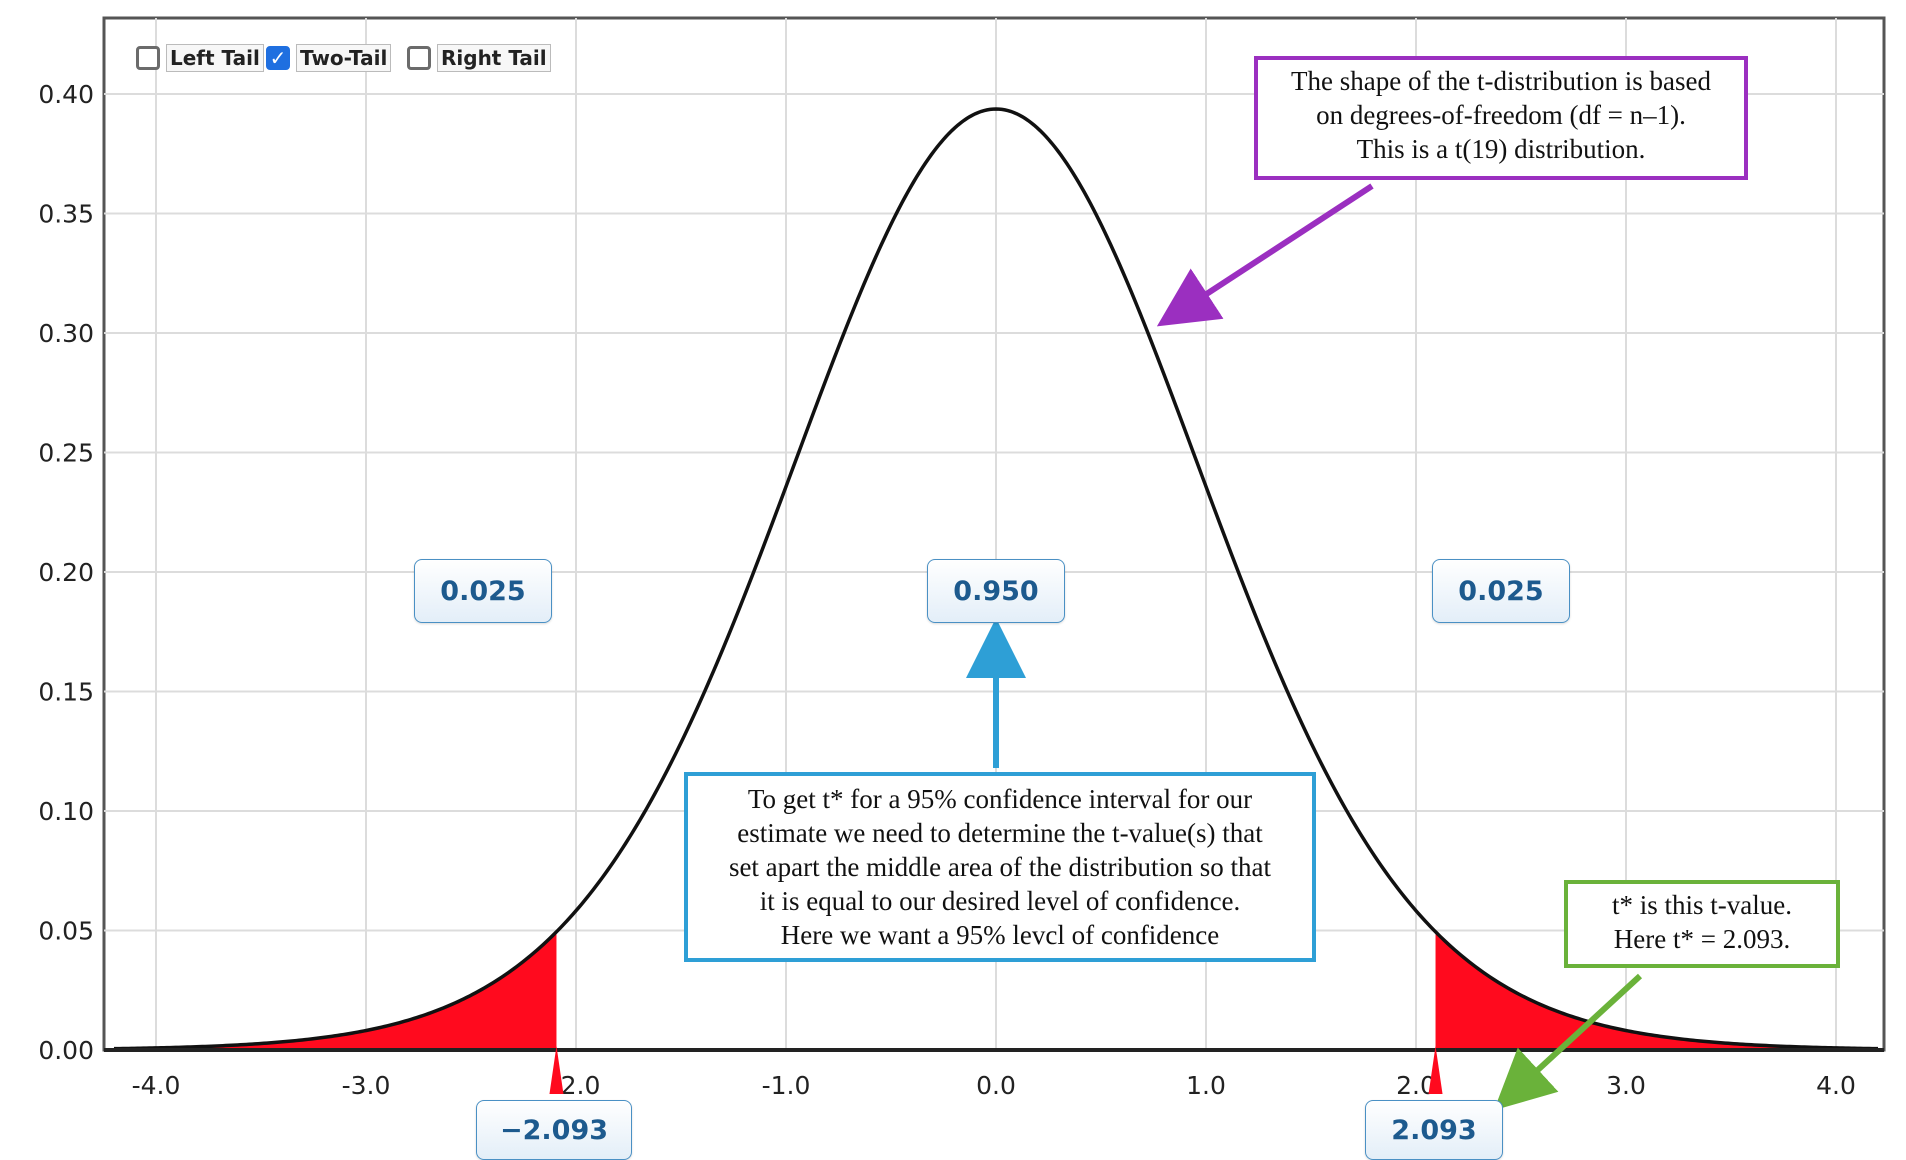 Image resolution: width=1906 pixels, height=1160 pixels. I want to click on y-tick-label: 0.40, so click(66, 94).